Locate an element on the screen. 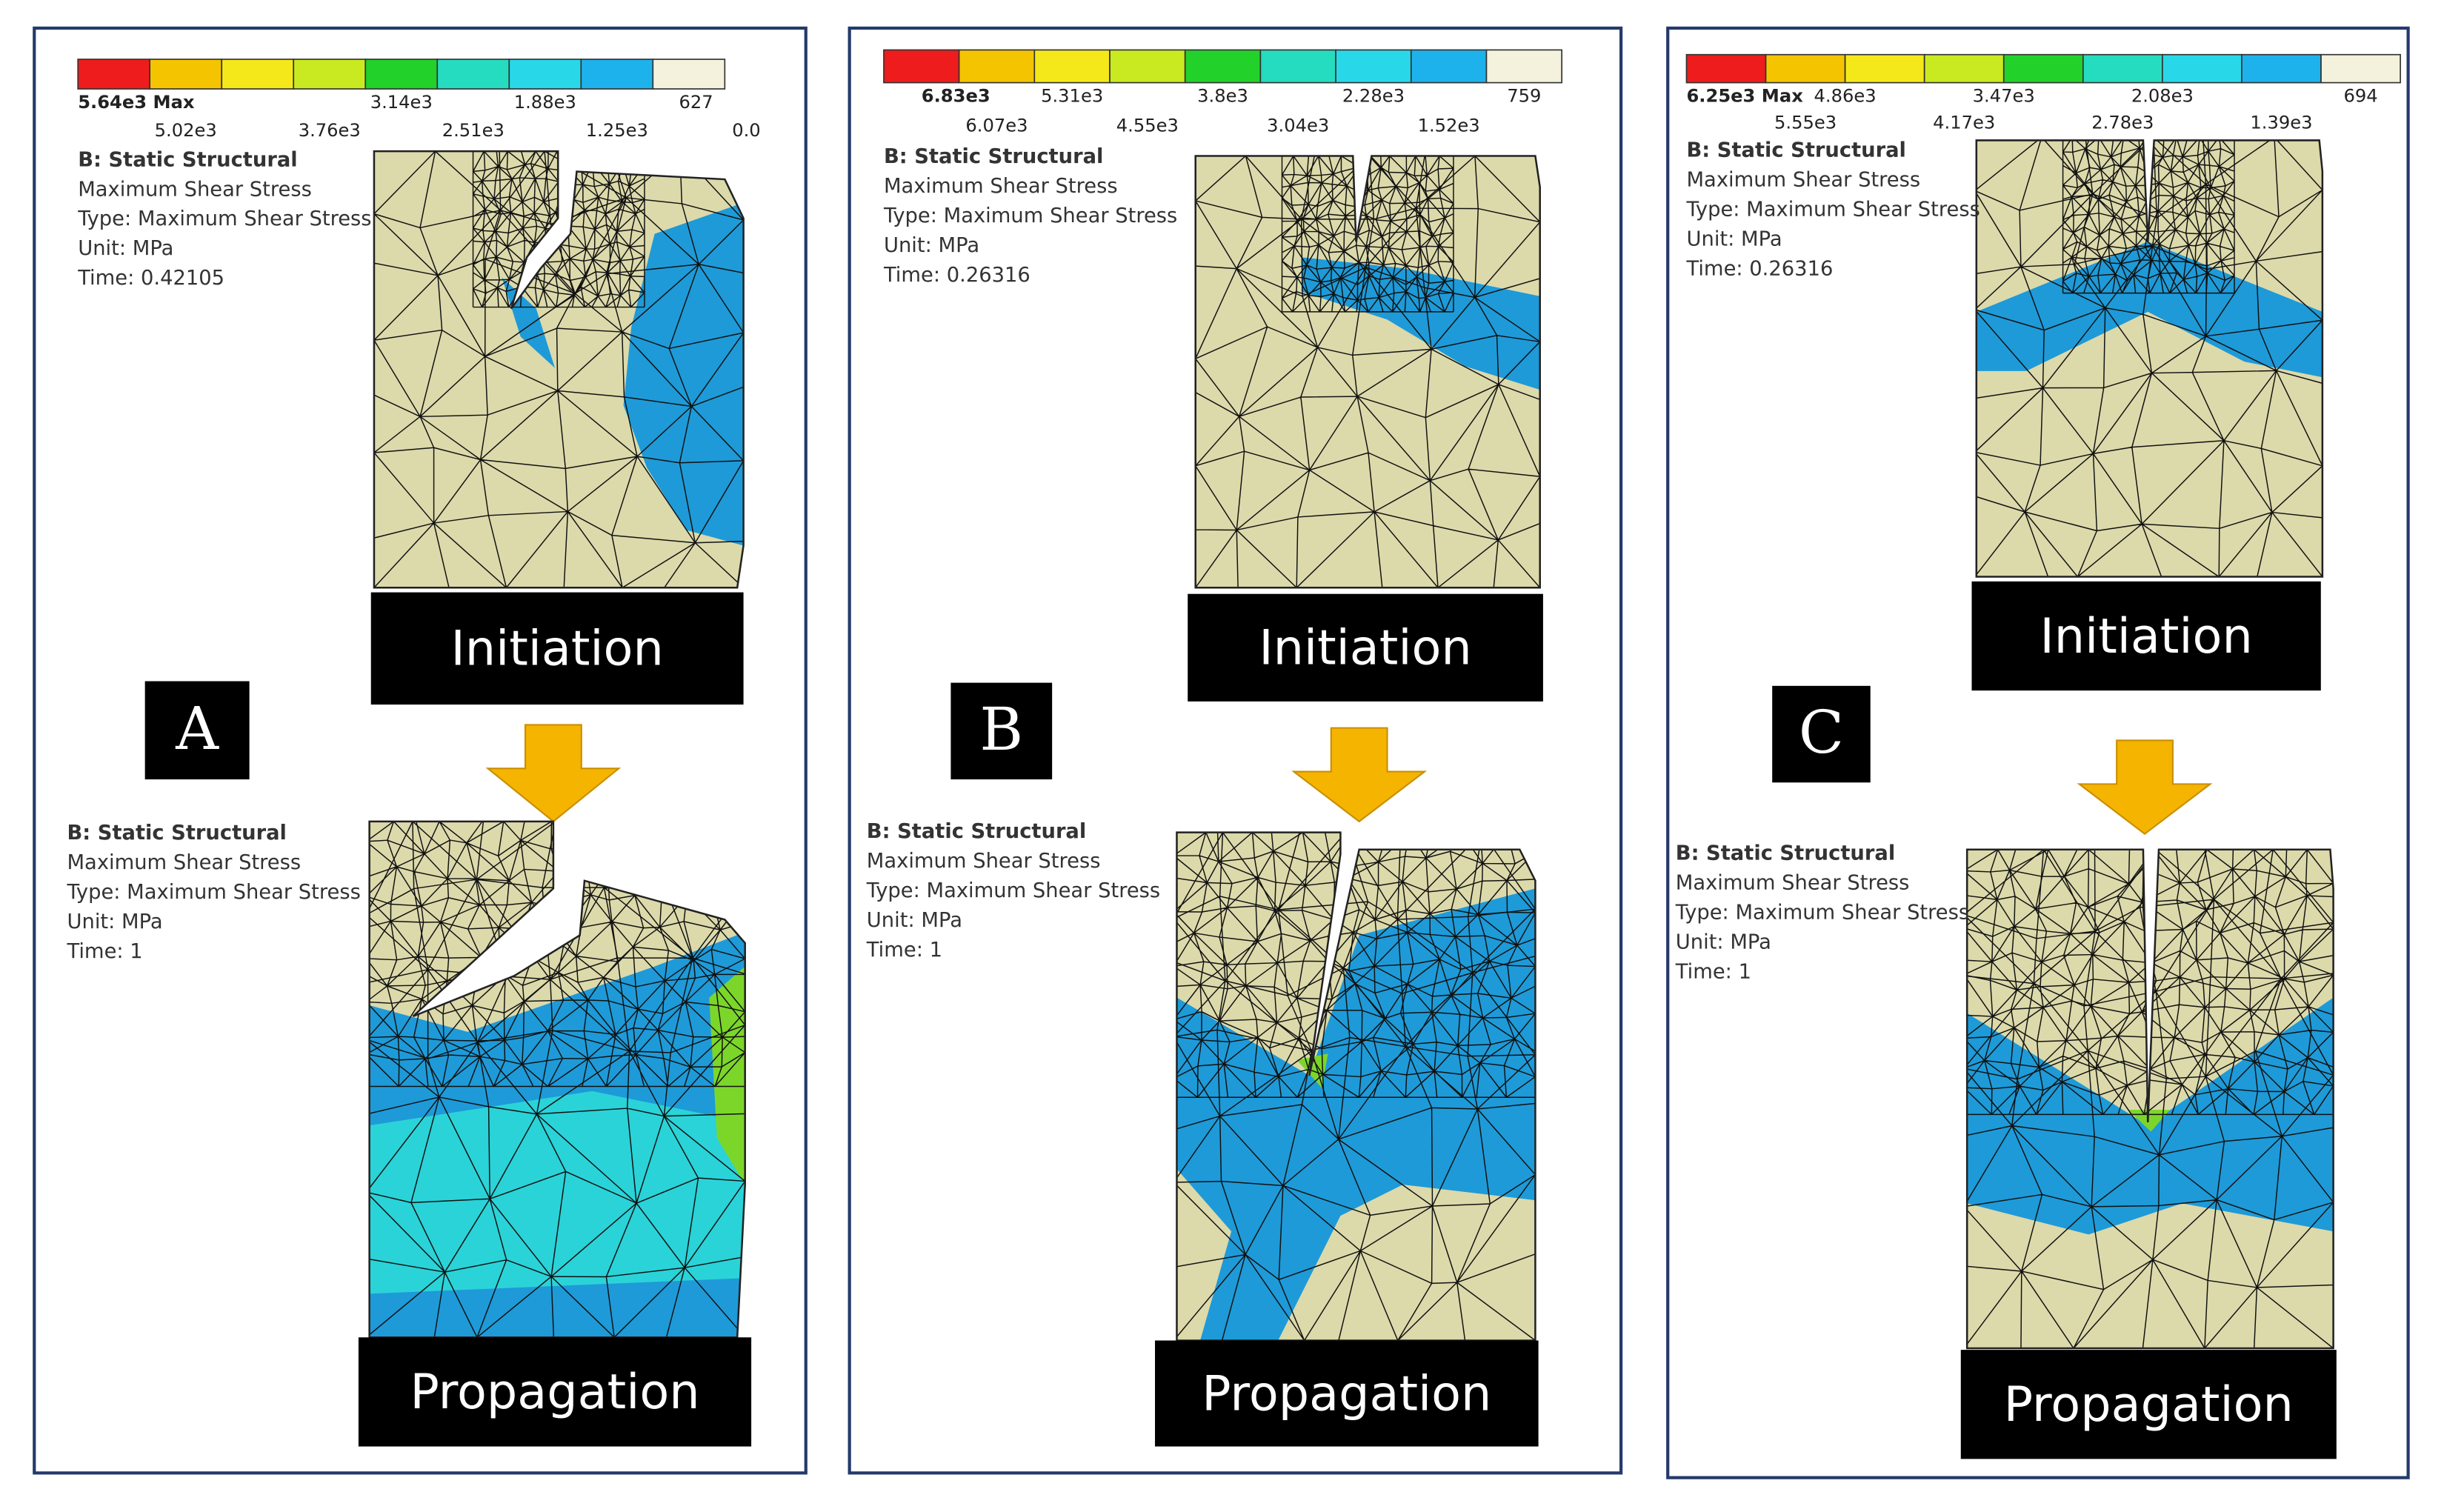 Image resolution: width=2444 pixels, height=1512 pixels. legend-label: 2.08e3 is located at coordinates (2162, 96).